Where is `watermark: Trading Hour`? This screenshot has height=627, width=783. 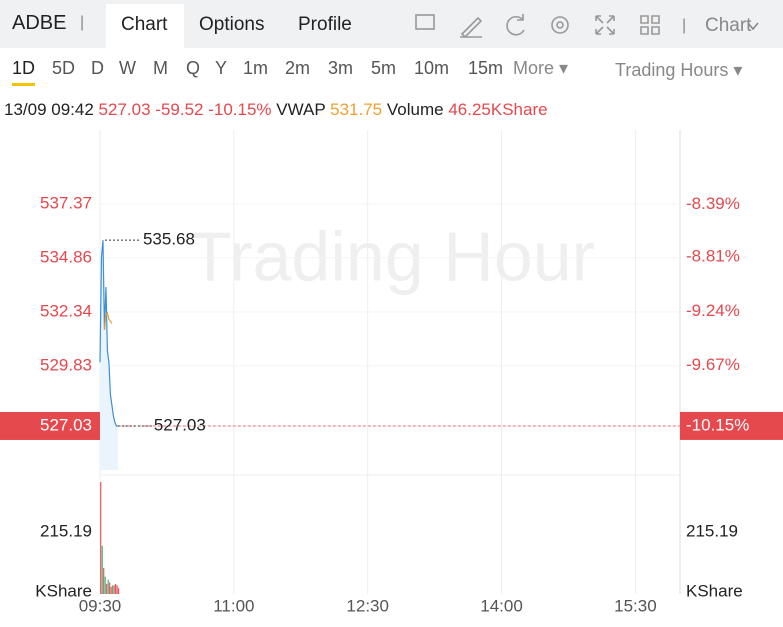 watermark: Trading Hour is located at coordinates (392, 256).